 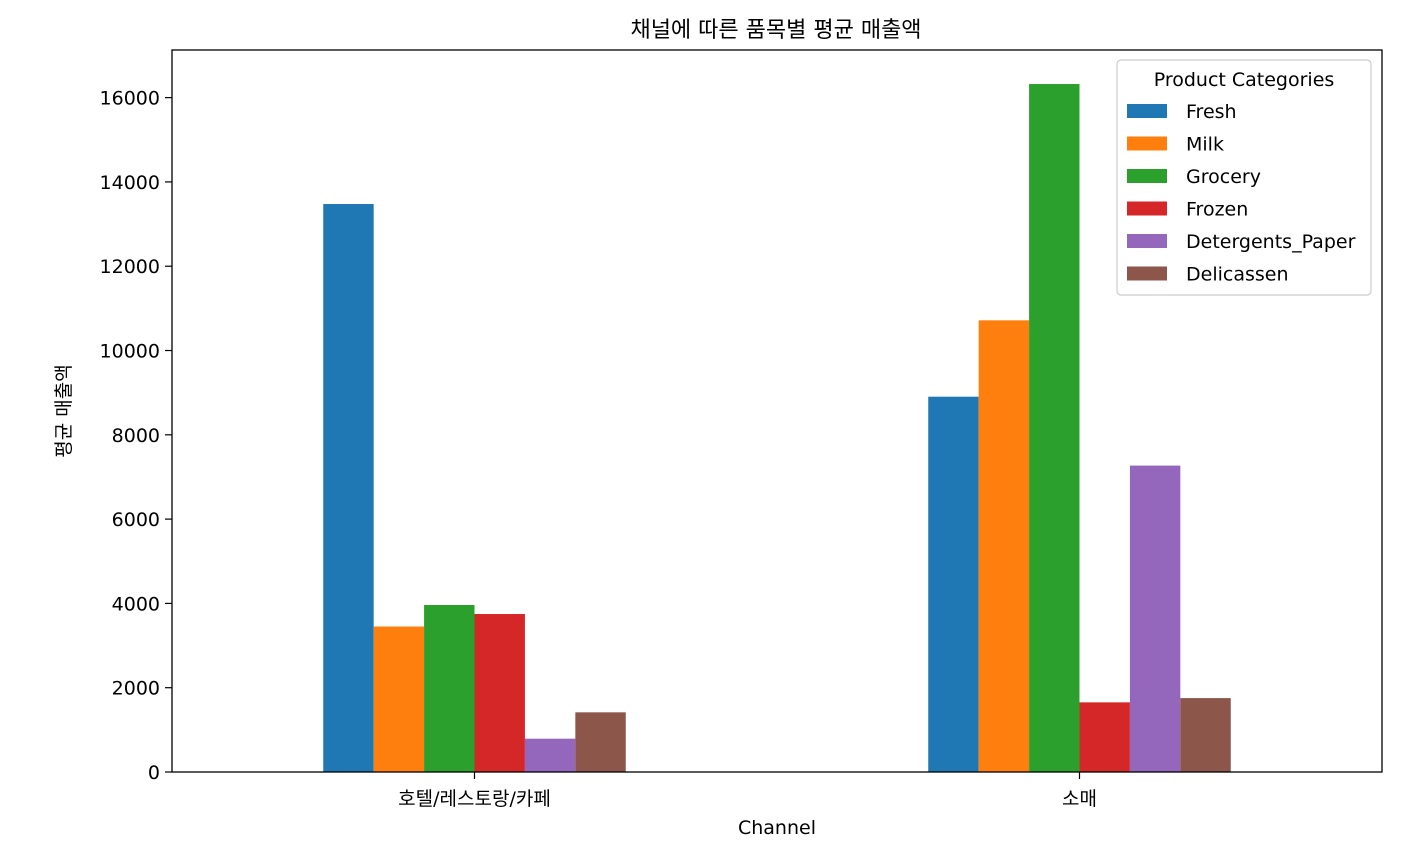 What do you see at coordinates (136, 520) in the screenshot?
I see `y-tick-label: 6000` at bounding box center [136, 520].